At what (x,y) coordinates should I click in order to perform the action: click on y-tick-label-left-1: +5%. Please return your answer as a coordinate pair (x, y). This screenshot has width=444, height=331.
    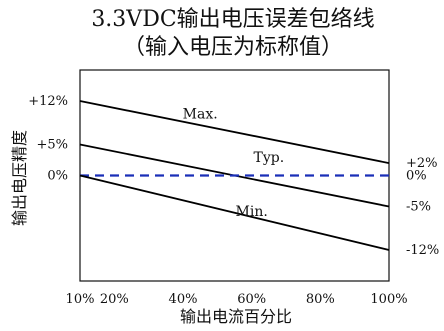
    Looking at the image, I should click on (52, 144).